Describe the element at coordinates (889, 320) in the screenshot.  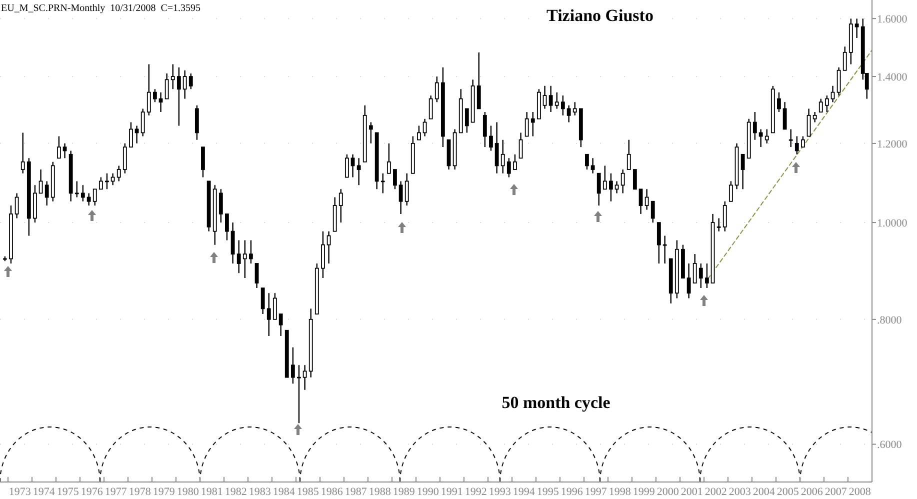
I see `y-tick-label: .8000` at that location.